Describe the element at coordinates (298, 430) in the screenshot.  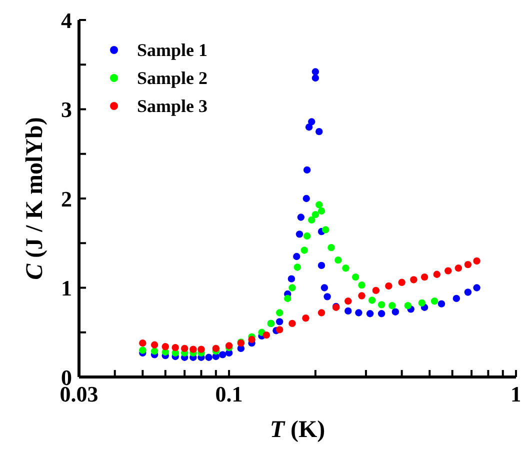
I see `x-axis-title: T (K)` at that location.